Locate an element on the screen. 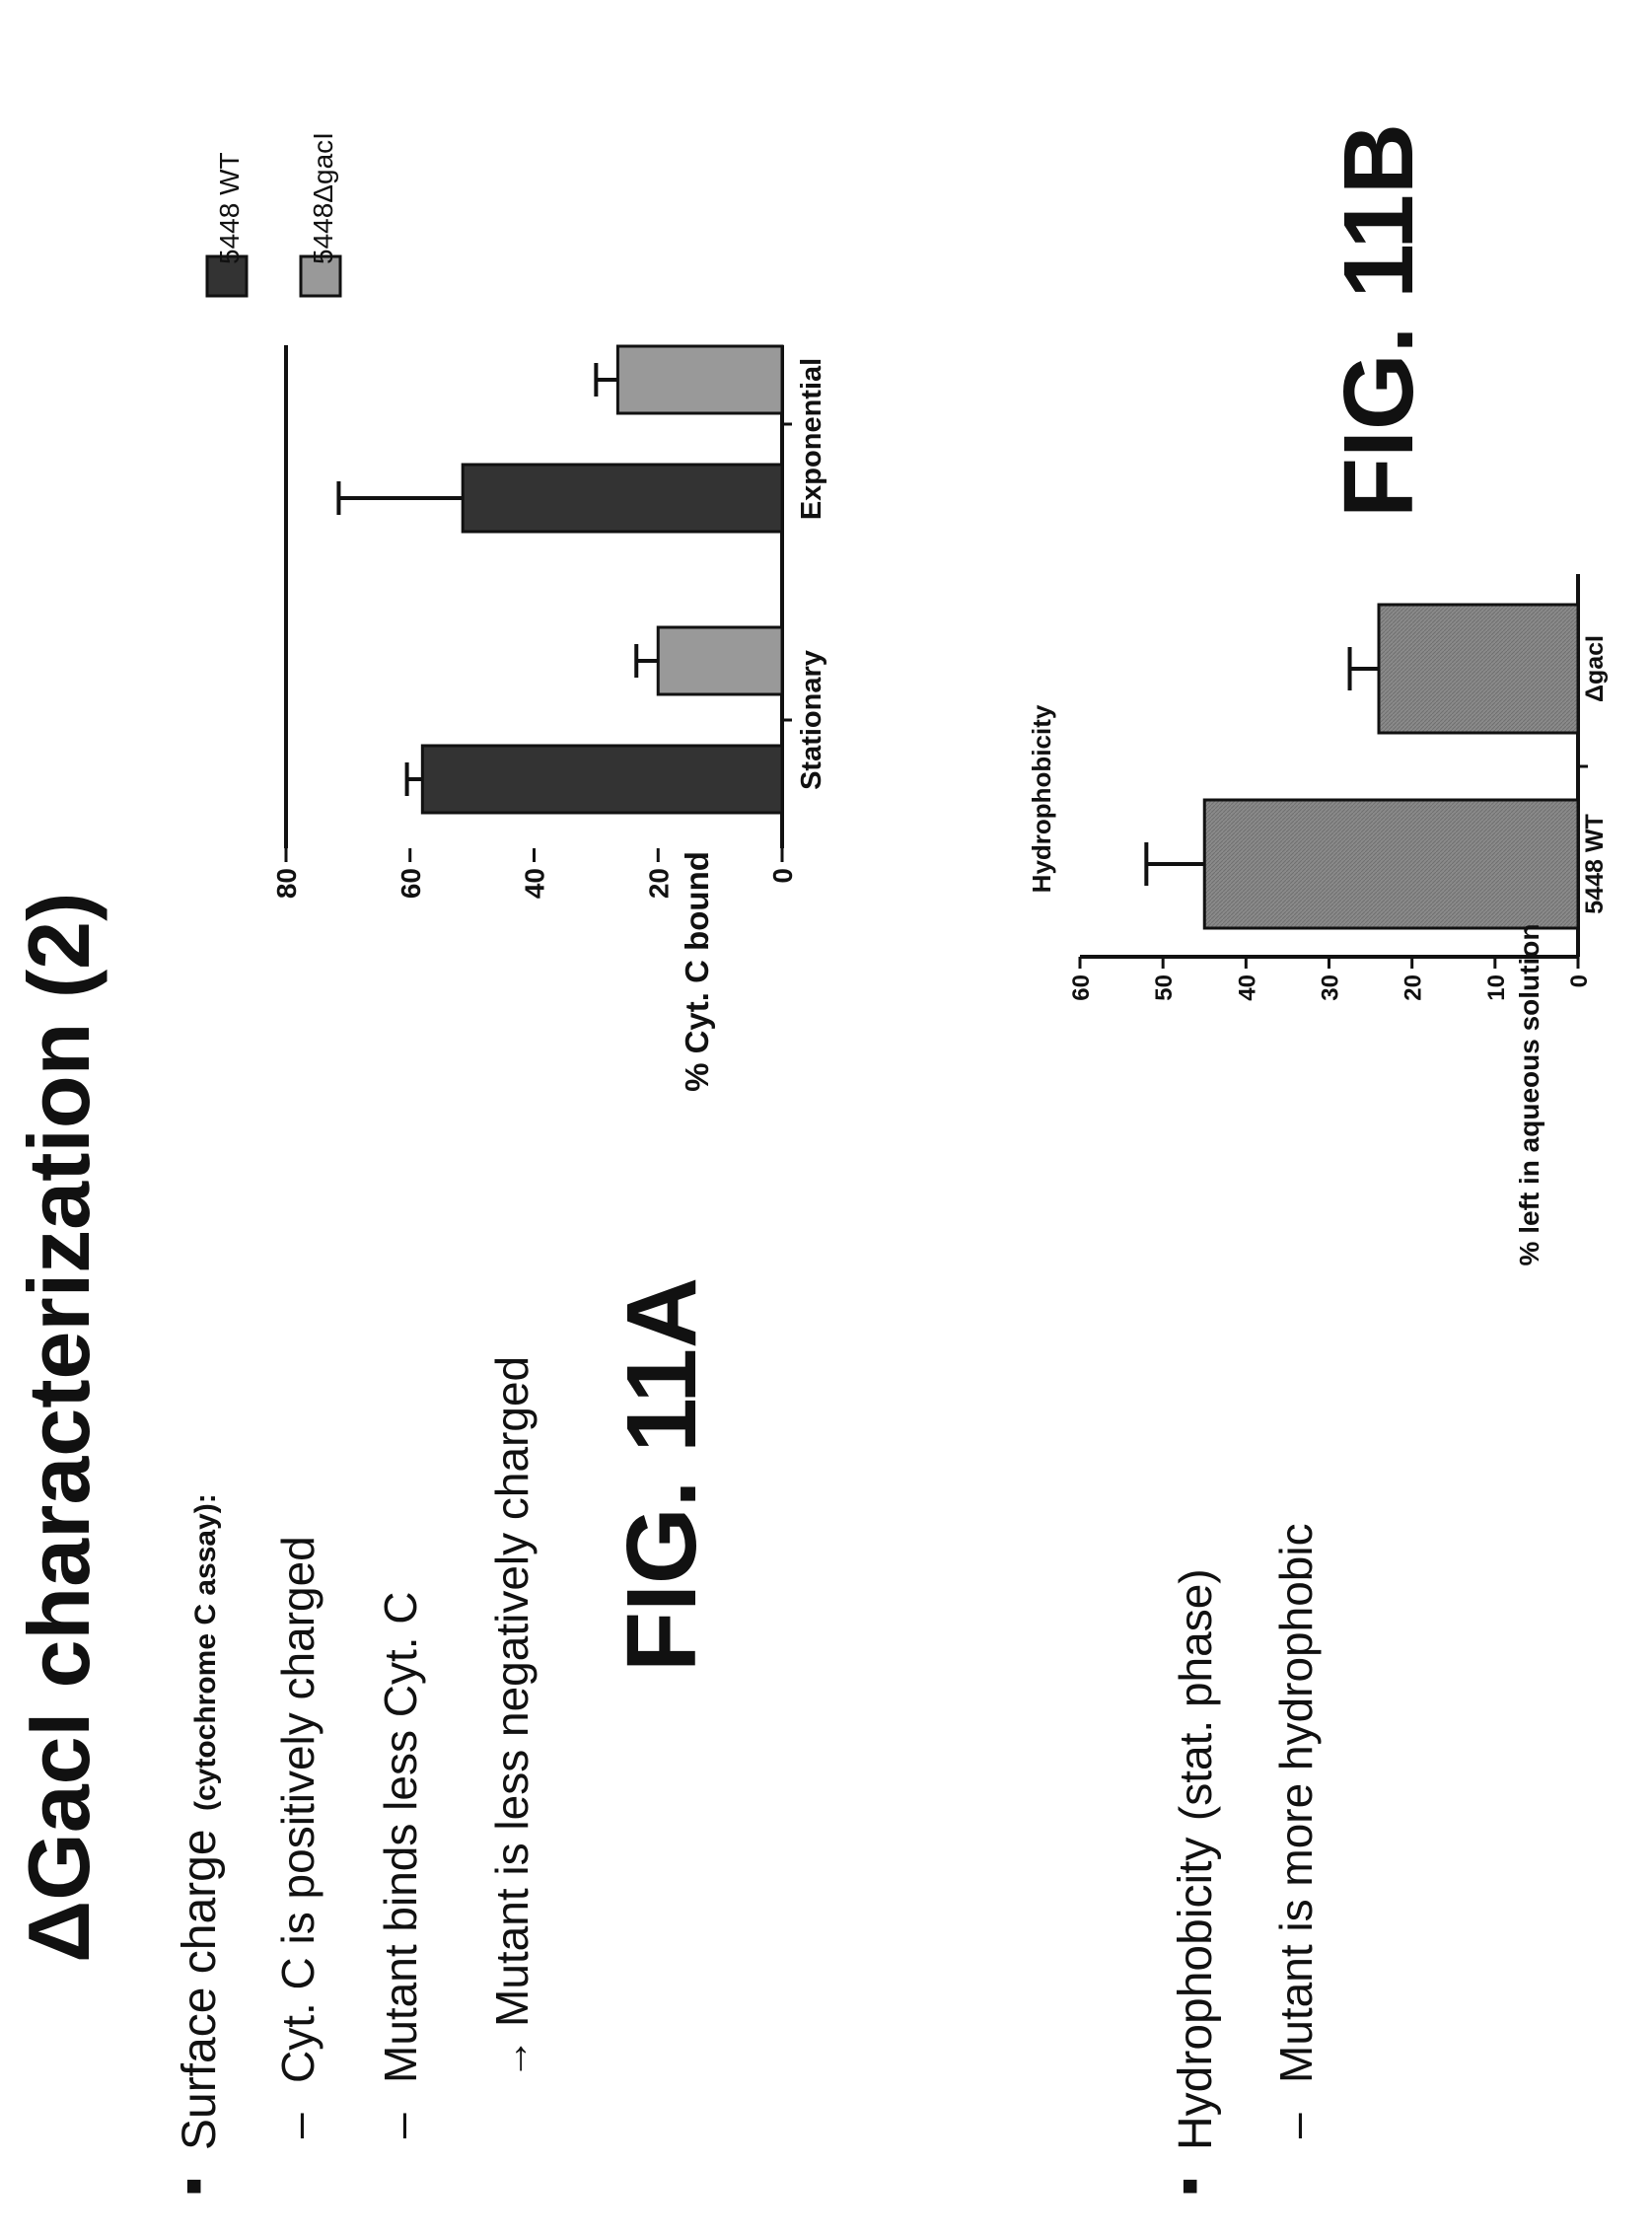  y-axis-label: % left in aqueous solution is located at coordinates (1529, 1095).